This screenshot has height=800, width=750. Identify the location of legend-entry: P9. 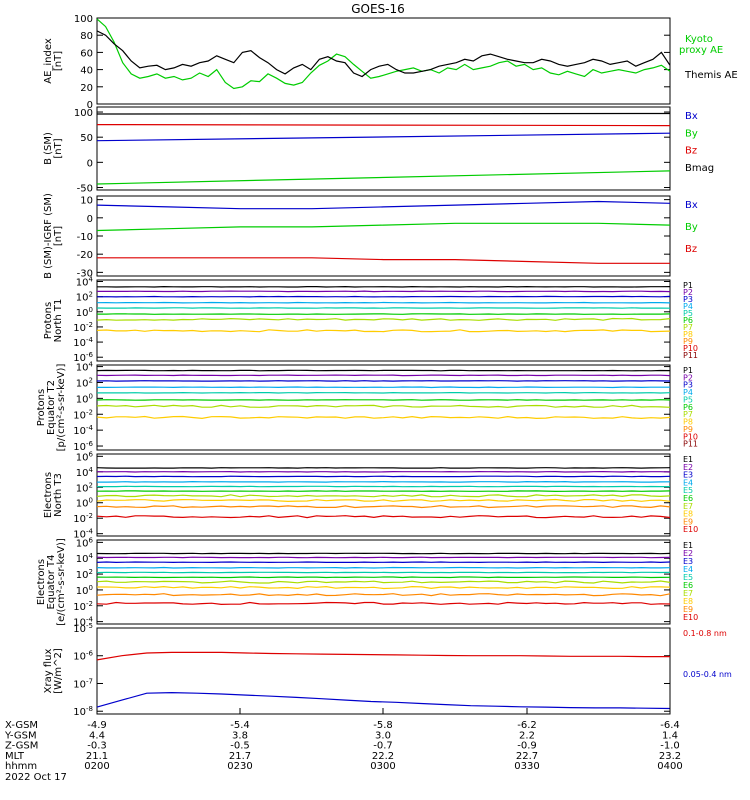
(688, 429).